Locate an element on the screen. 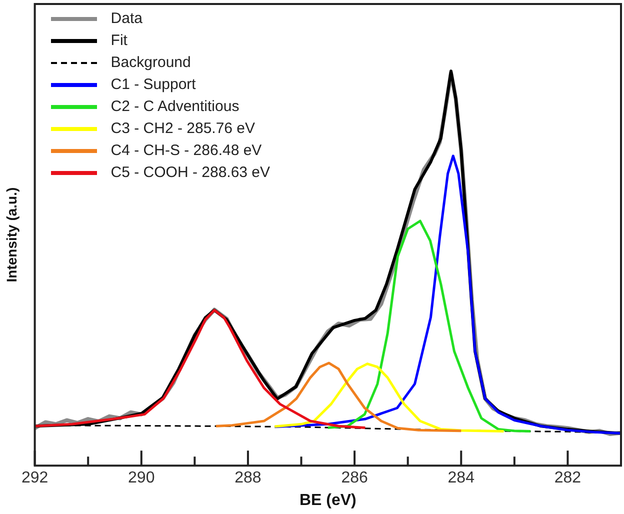 The height and width of the screenshot is (514, 624). x-tick-label: 292 is located at coordinates (34, 478).